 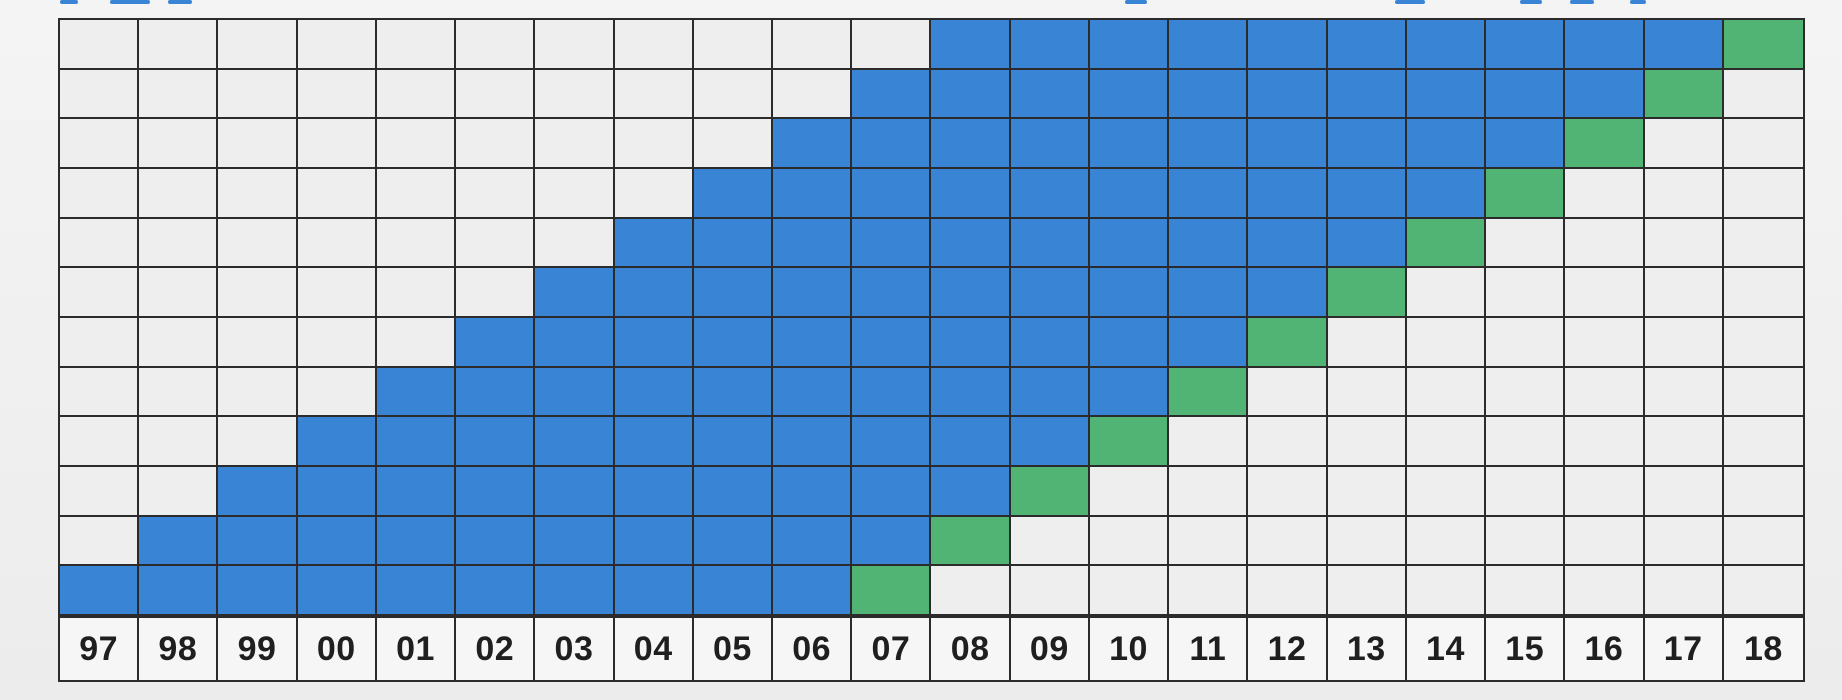 I want to click on year-label: 06, so click(x=813, y=649).